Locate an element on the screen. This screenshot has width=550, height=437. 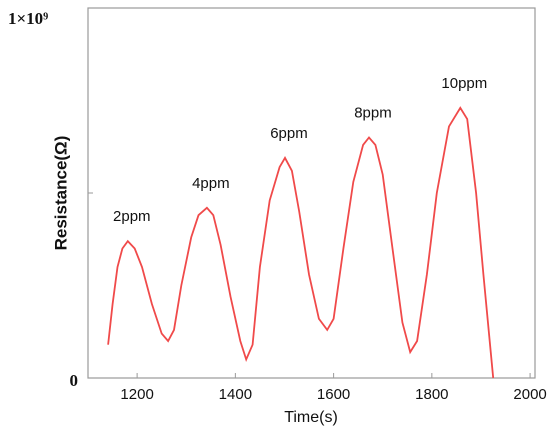
x-axis-label: Time(s) is located at coordinates (311, 417).